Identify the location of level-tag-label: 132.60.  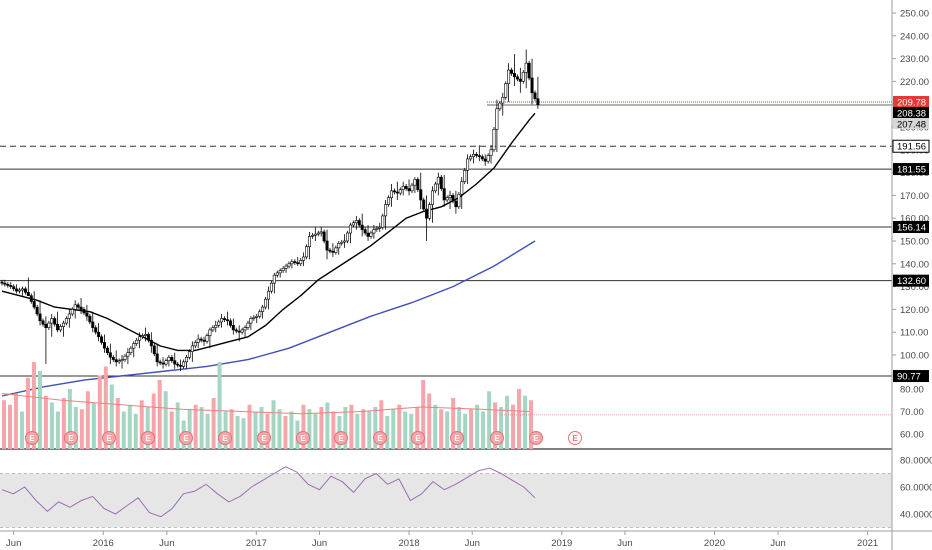
(911, 281).